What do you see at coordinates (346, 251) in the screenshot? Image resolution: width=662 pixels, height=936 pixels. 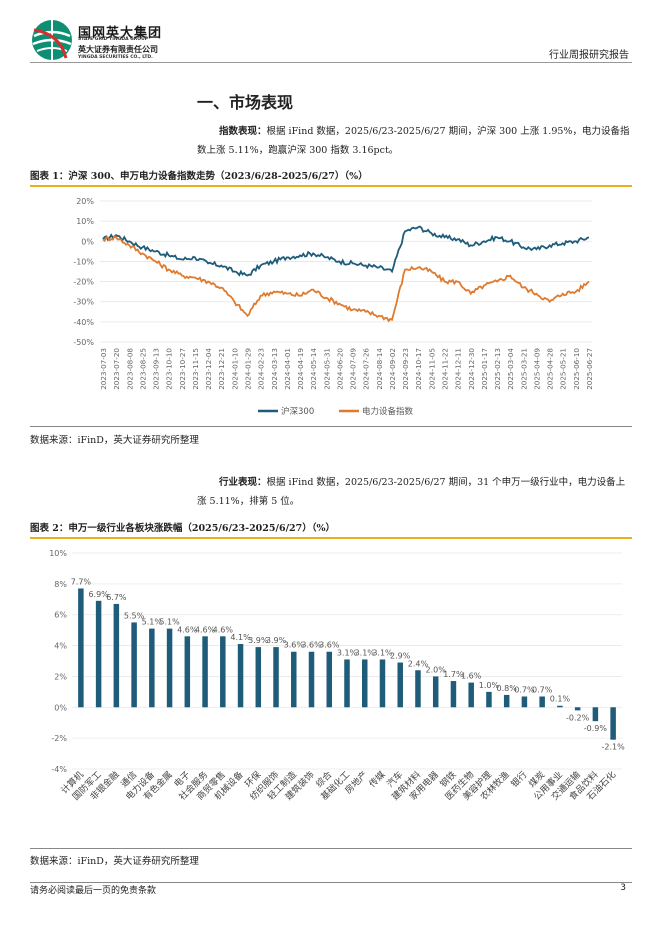 I see `line-chart-series-line` at bounding box center [346, 251].